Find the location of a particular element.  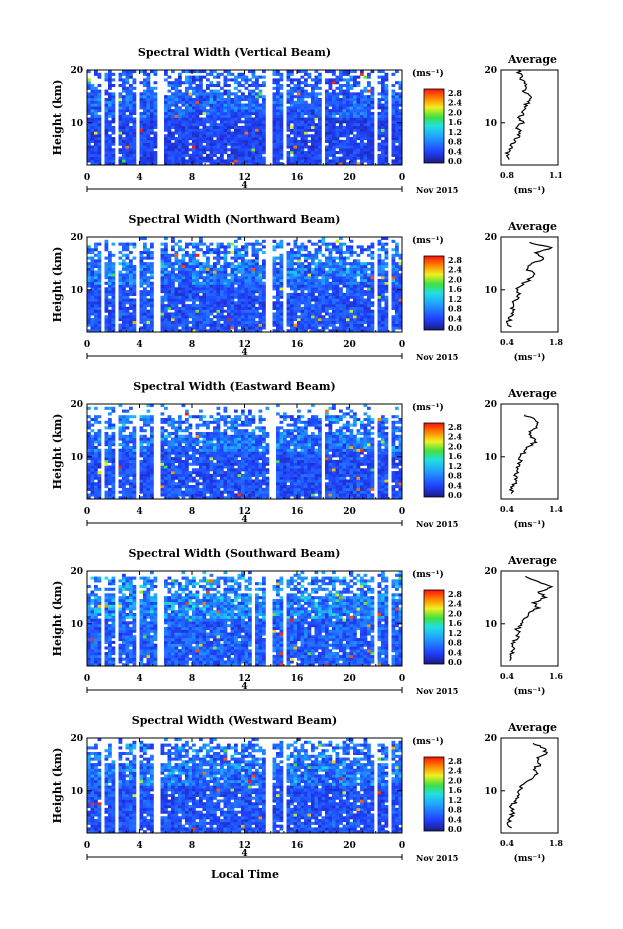

colorbar-tick-label: 0.0 is located at coordinates (455, 328).